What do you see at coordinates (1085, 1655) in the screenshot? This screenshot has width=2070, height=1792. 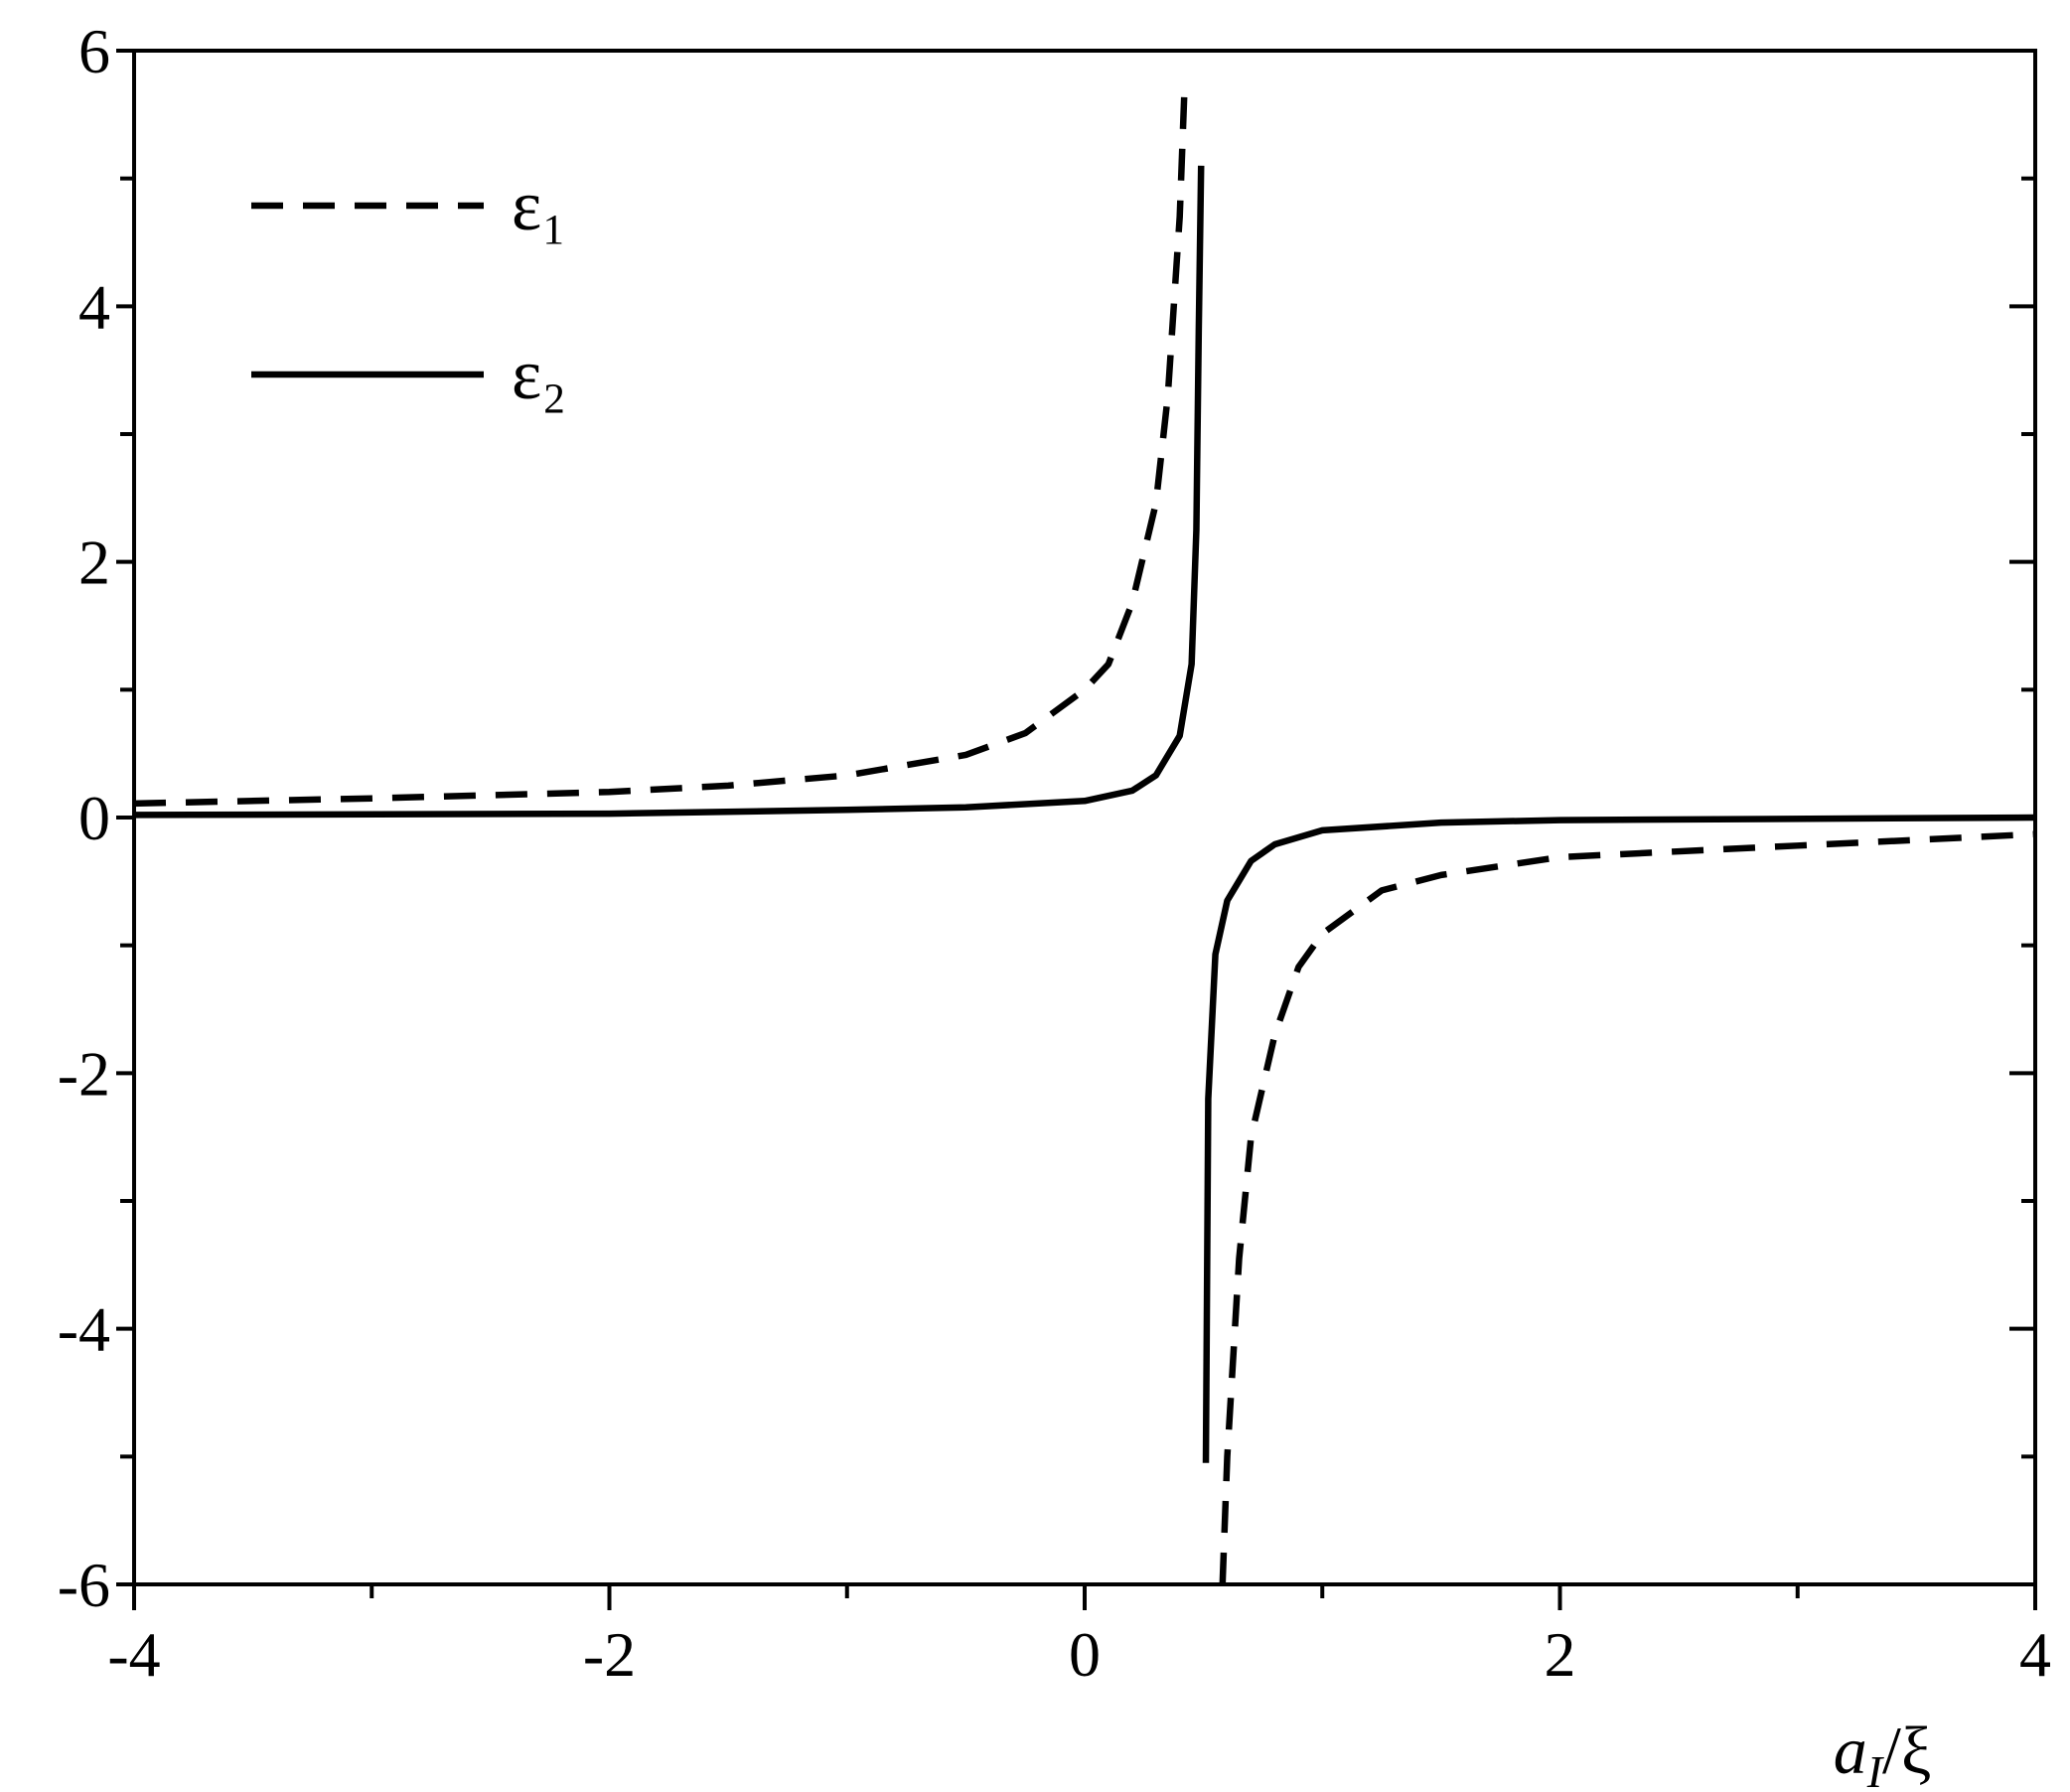 I see `x-tick-label: 0` at bounding box center [1085, 1655].